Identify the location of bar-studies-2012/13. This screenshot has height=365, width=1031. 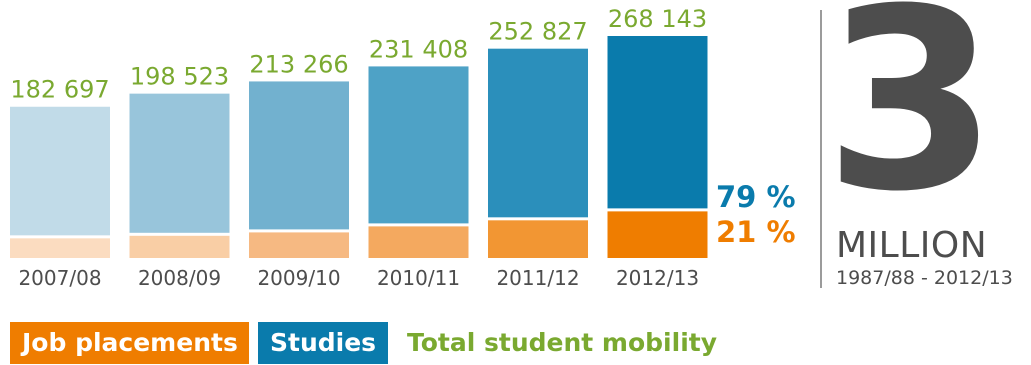
(657, 122).